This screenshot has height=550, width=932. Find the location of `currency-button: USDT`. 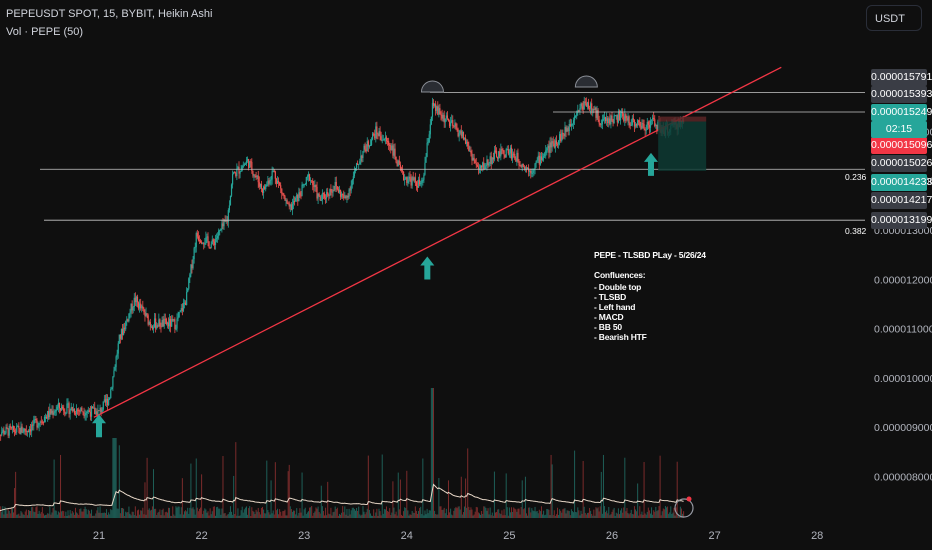

currency-button: USDT is located at coordinates (894, 18).